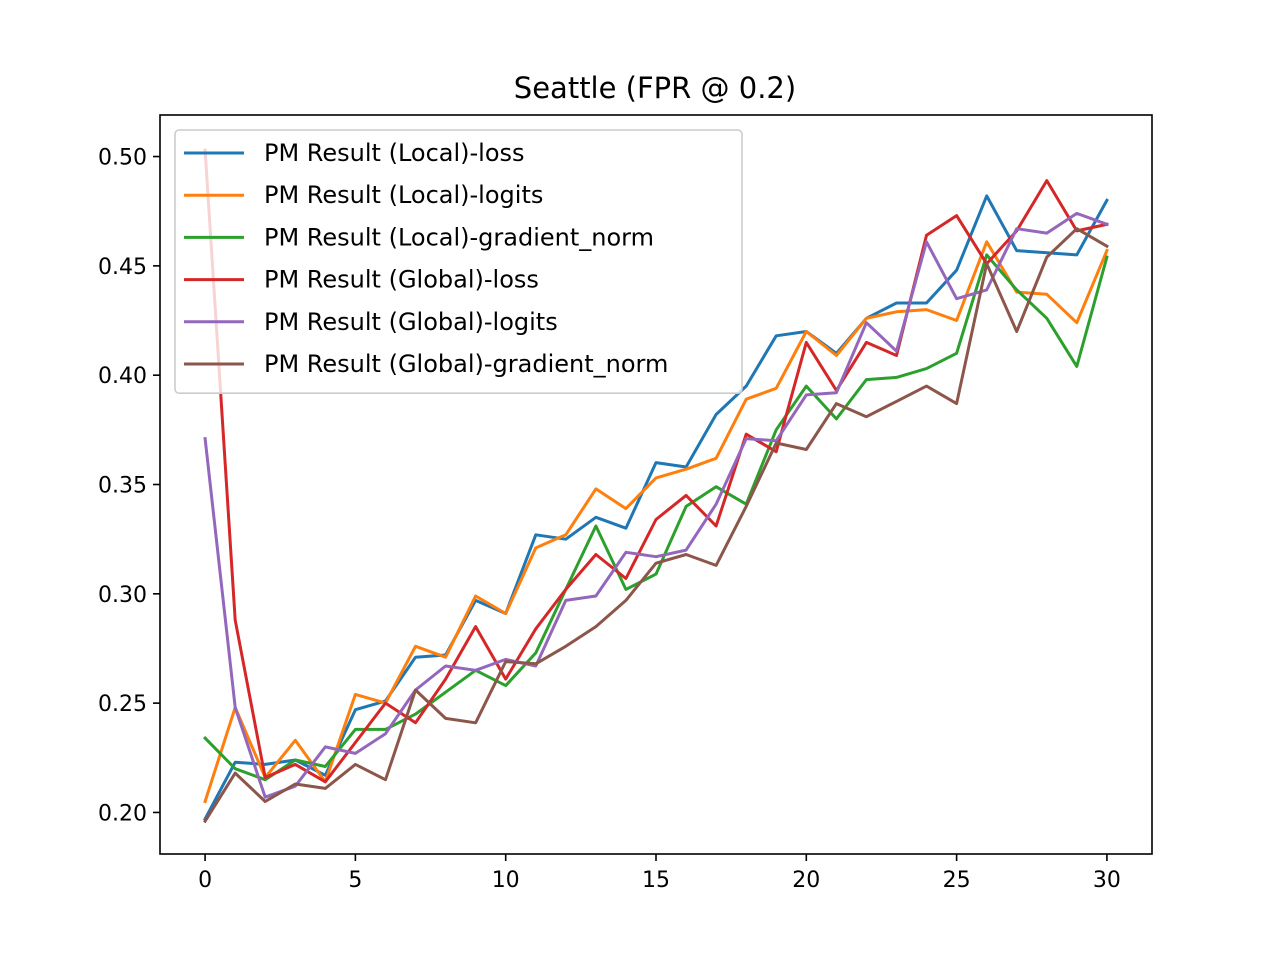 This screenshot has width=1280, height=960. I want to click on legend-label: PM Result (Global)-logits, so click(411, 322).